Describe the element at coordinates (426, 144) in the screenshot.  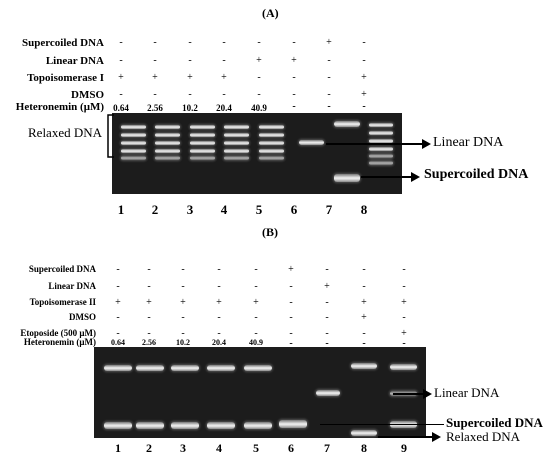
I see `arrowhead-linear-a-icon` at that location.